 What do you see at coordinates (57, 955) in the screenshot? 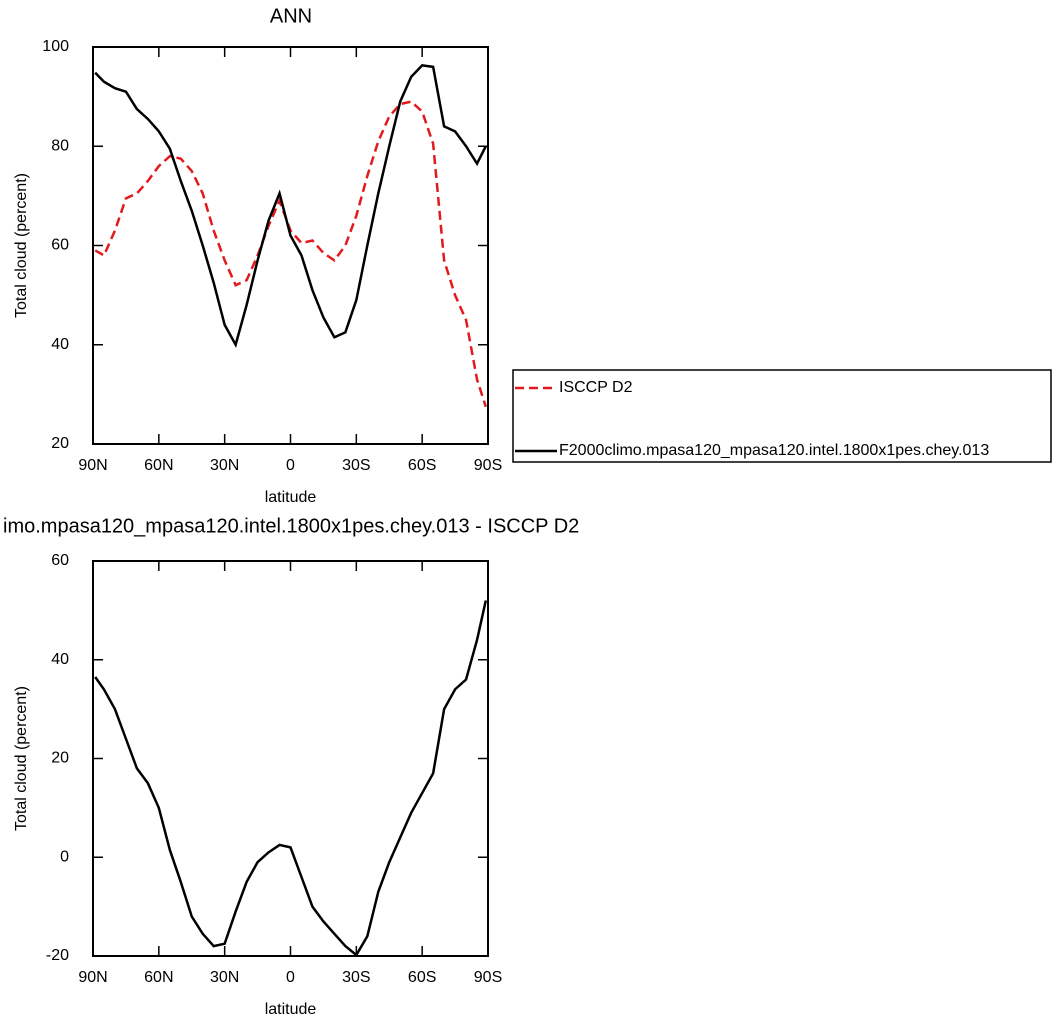
I see `y-tick-label: -20` at bounding box center [57, 955].